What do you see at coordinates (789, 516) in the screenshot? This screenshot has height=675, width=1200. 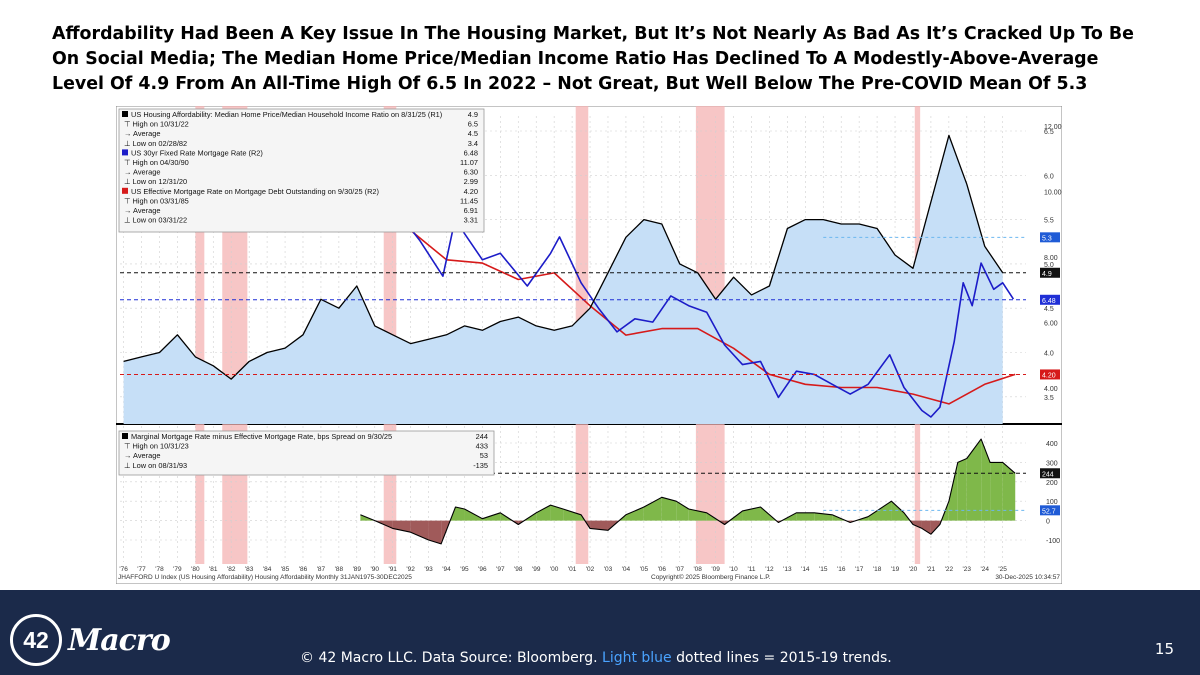 I see `spread-seg-26b` at bounding box center [789, 516].